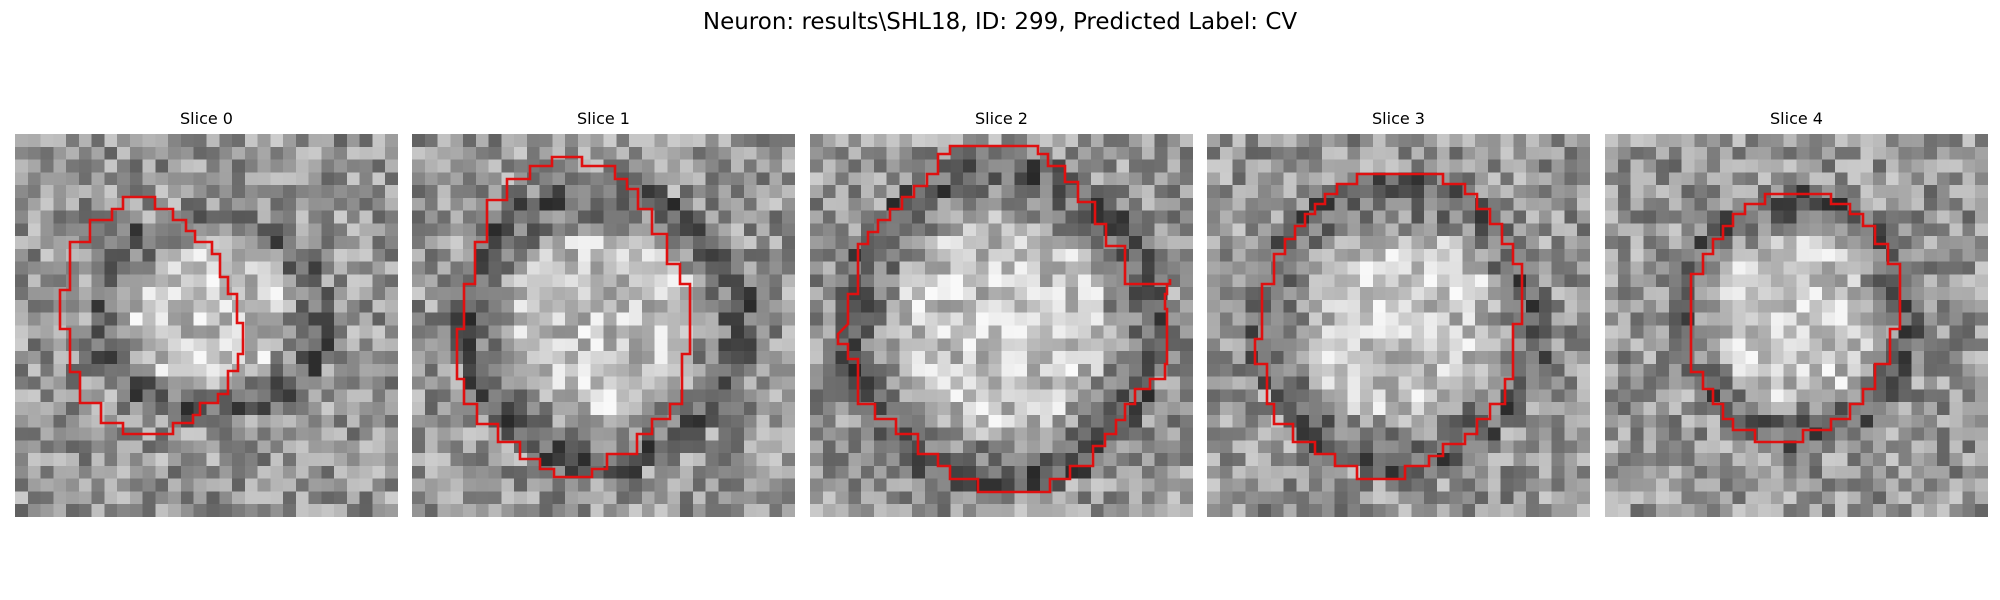  I want to click on slice-0-svg, so click(206, 325).